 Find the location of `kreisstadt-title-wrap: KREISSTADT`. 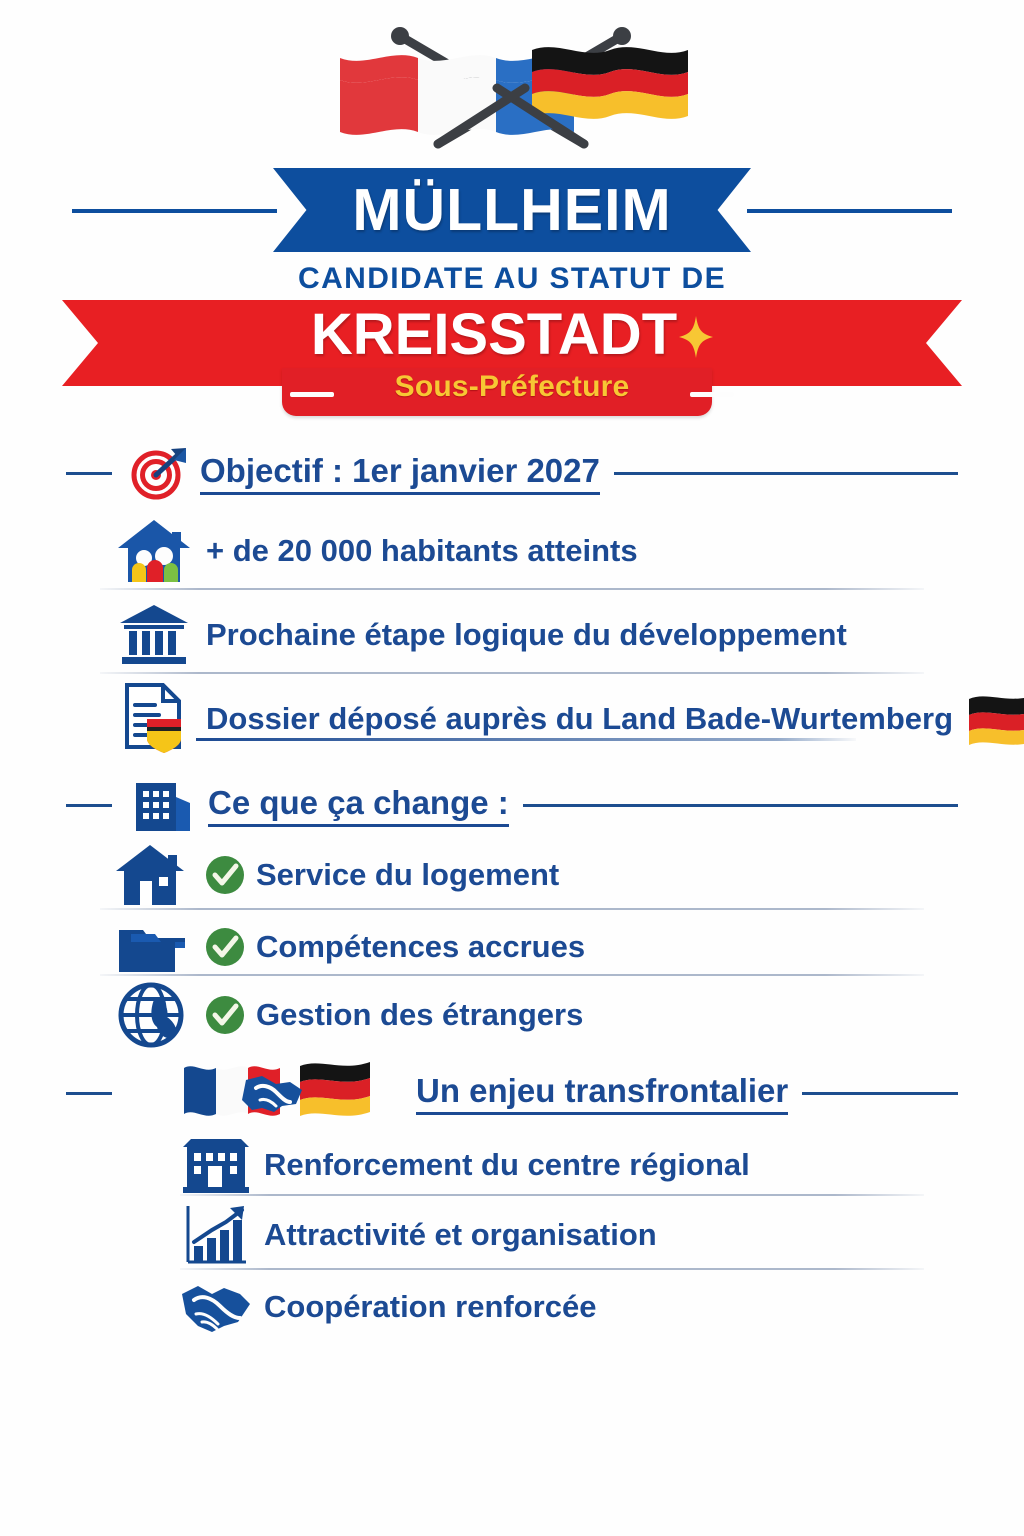

kreisstadt-title-wrap: KREISSTADT is located at coordinates (512, 335).